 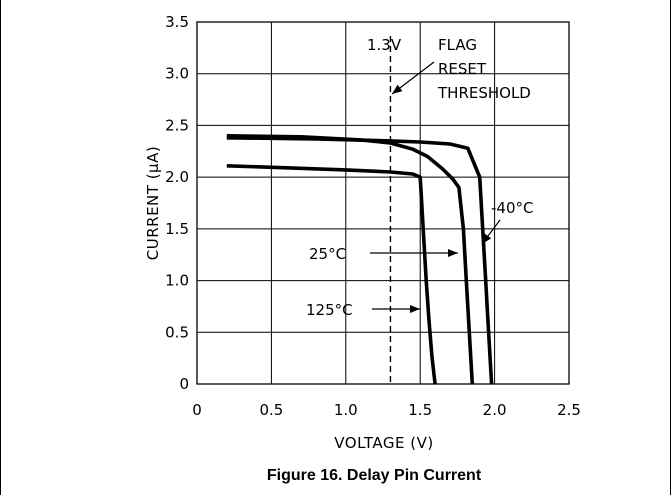 What do you see at coordinates (197, 410) in the screenshot?
I see `x-tick-label-0: 0` at bounding box center [197, 410].